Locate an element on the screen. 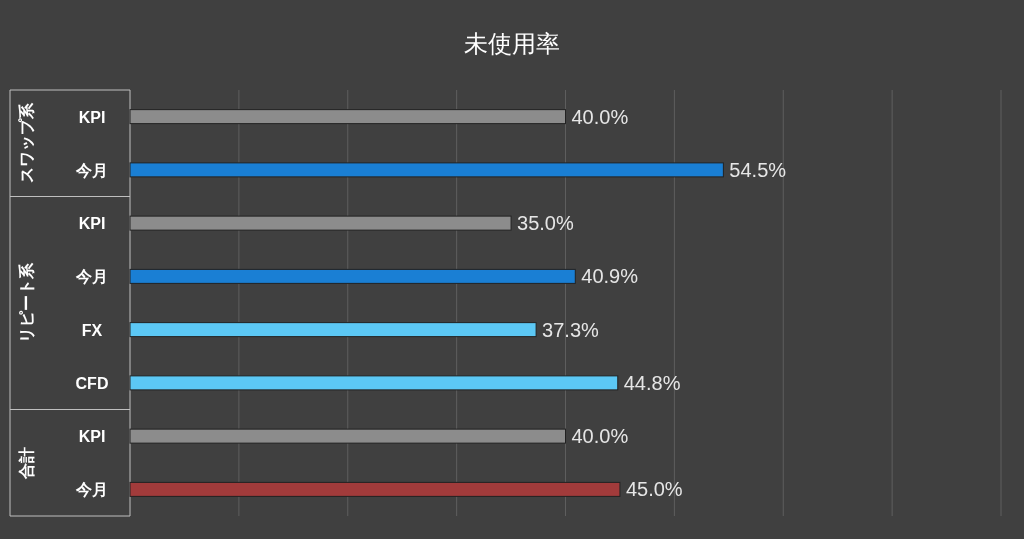 The image size is (1024, 539). text: リピート系 is located at coordinates (26, 302).